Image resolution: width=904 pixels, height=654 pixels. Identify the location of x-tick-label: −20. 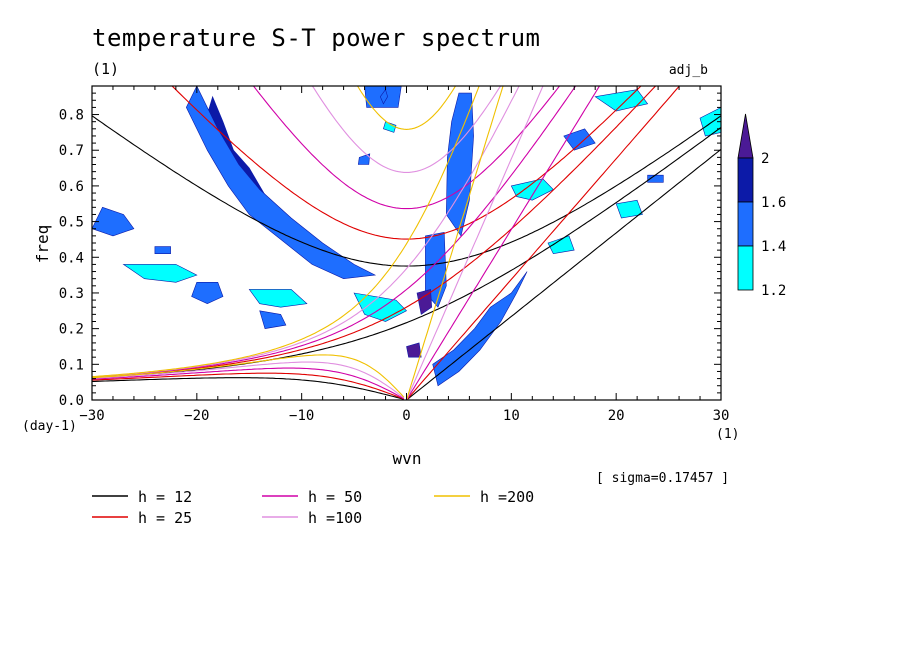
(196, 416).